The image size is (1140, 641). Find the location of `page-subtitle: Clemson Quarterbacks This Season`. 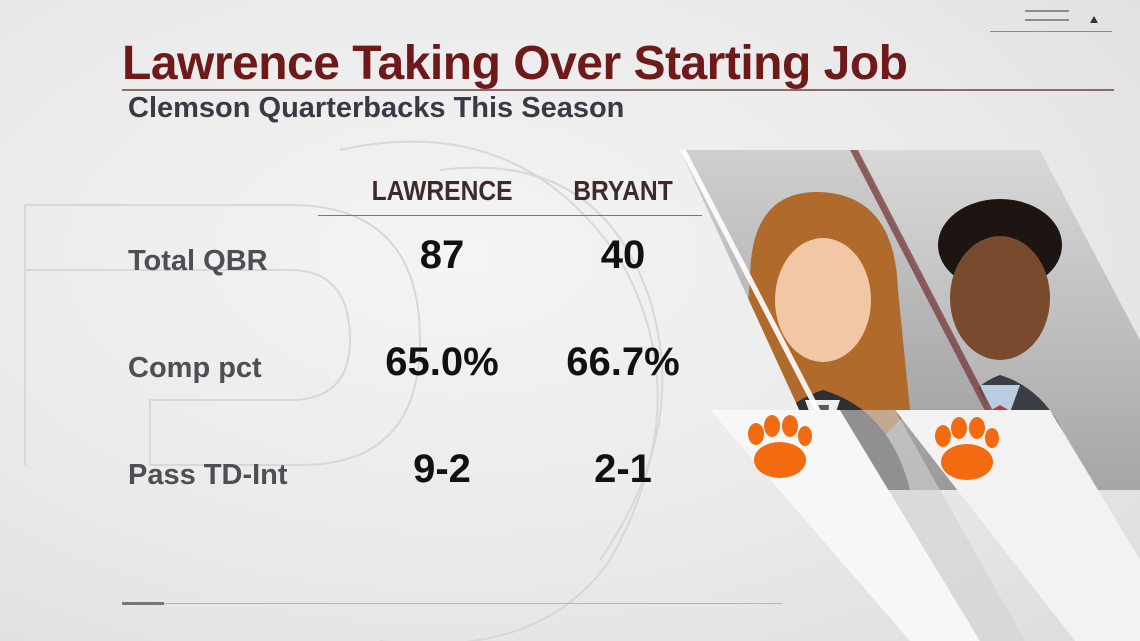

page-subtitle: Clemson Quarterbacks This Season is located at coordinates (376, 108).